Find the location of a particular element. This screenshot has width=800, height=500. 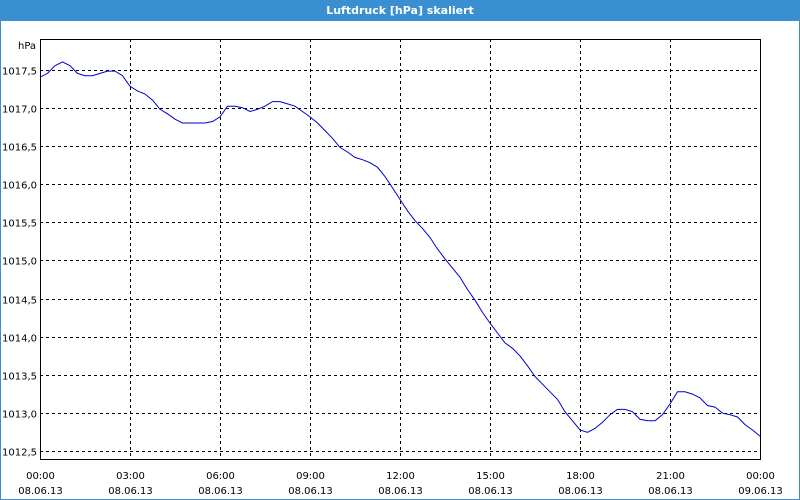

y-tick-label: 1016,5 is located at coordinates (19, 148).